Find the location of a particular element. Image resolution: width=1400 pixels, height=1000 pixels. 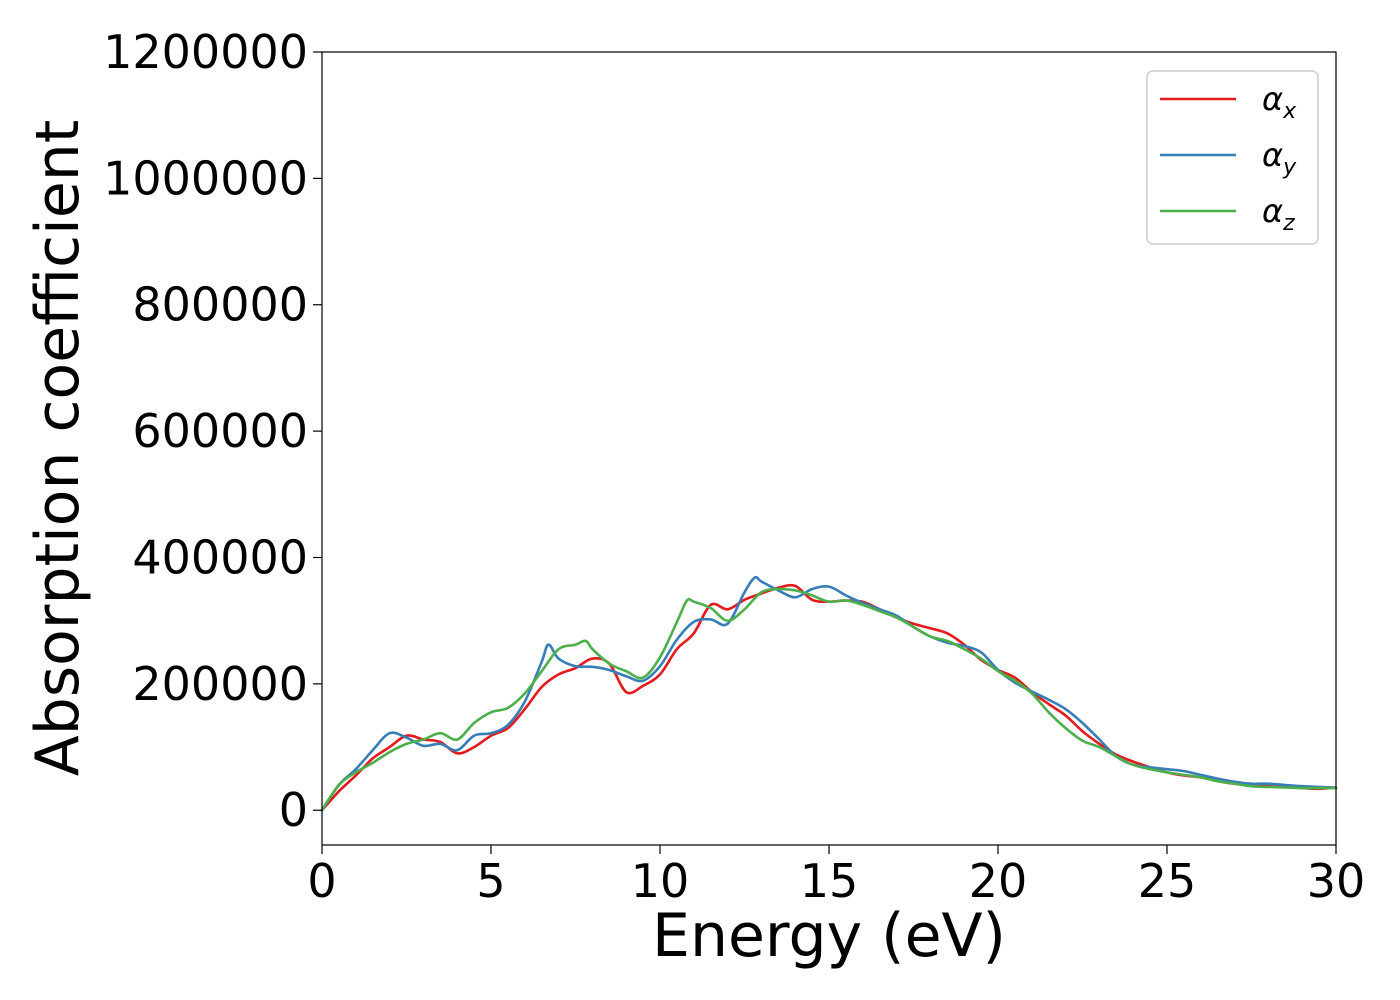

legend-label-x: αx is located at coordinates (1279, 102).